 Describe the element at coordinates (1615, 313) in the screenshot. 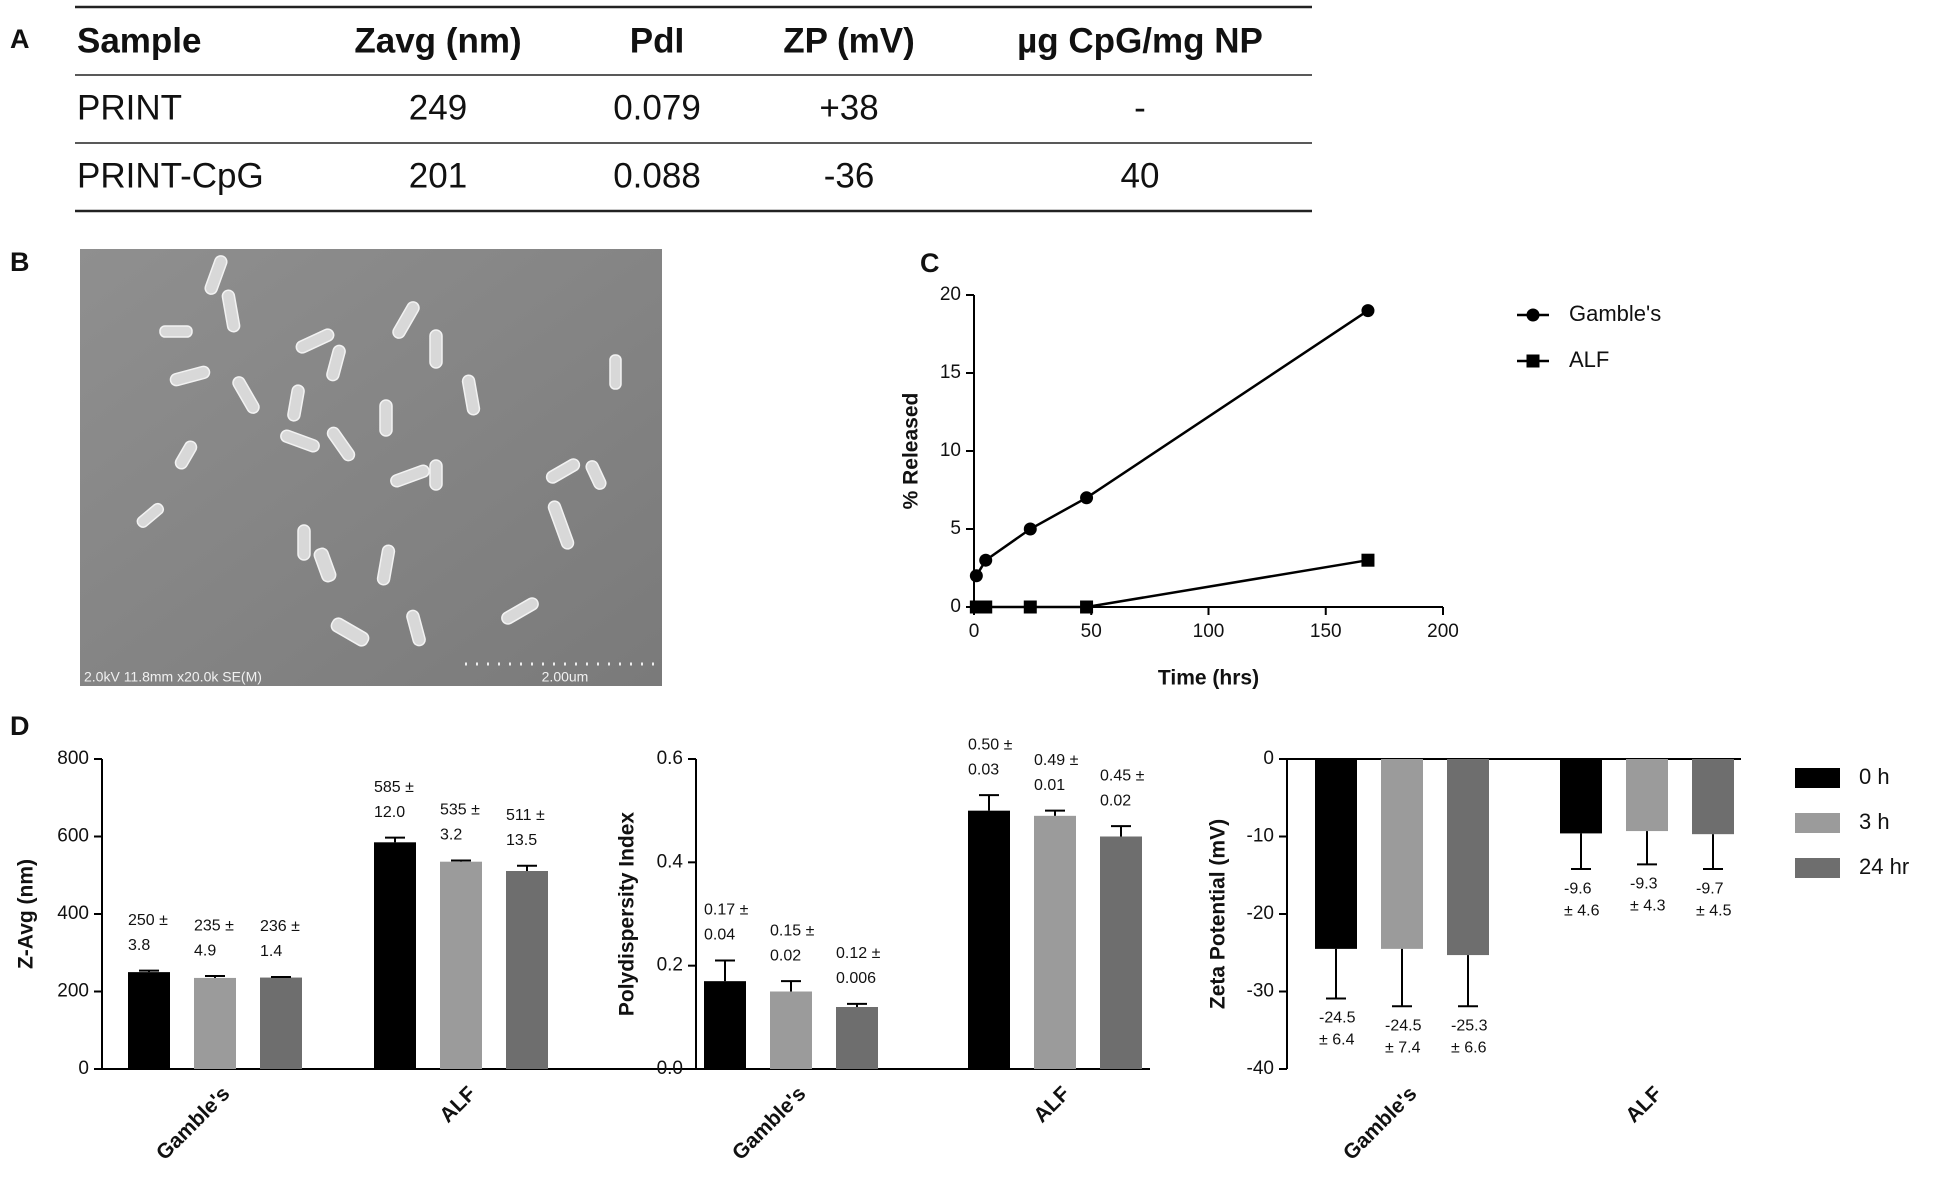

I see `legend-label: Gamble's` at that location.